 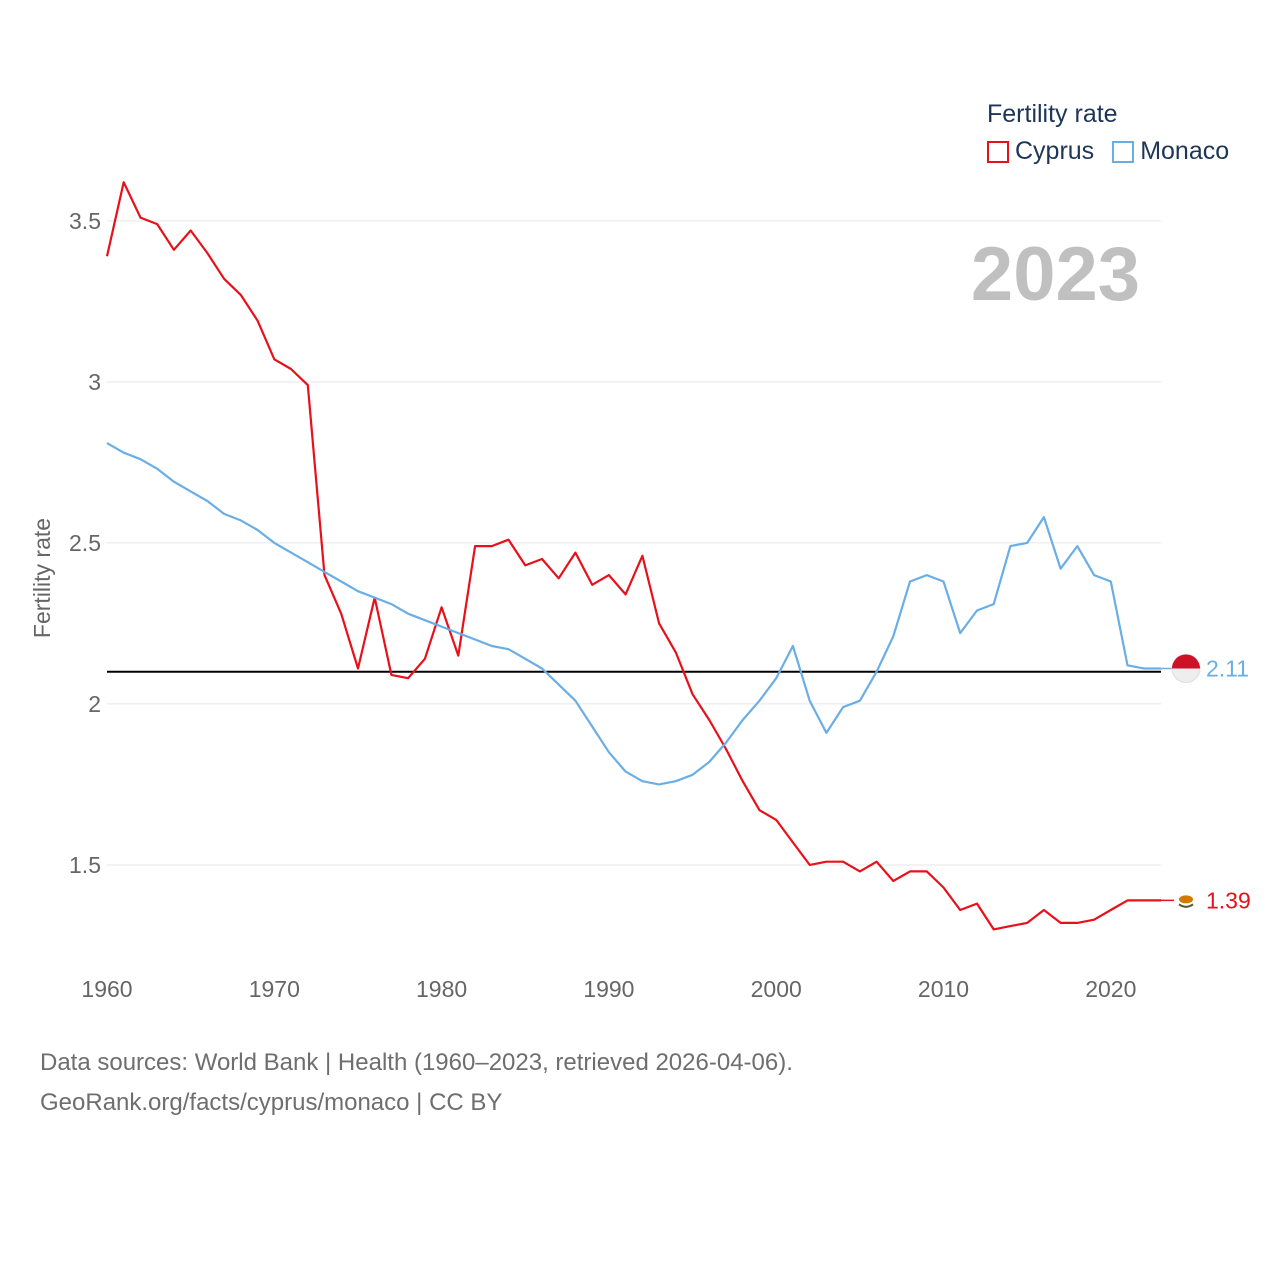 I want to click on legend-swatch-monaco, so click(x=1123, y=151).